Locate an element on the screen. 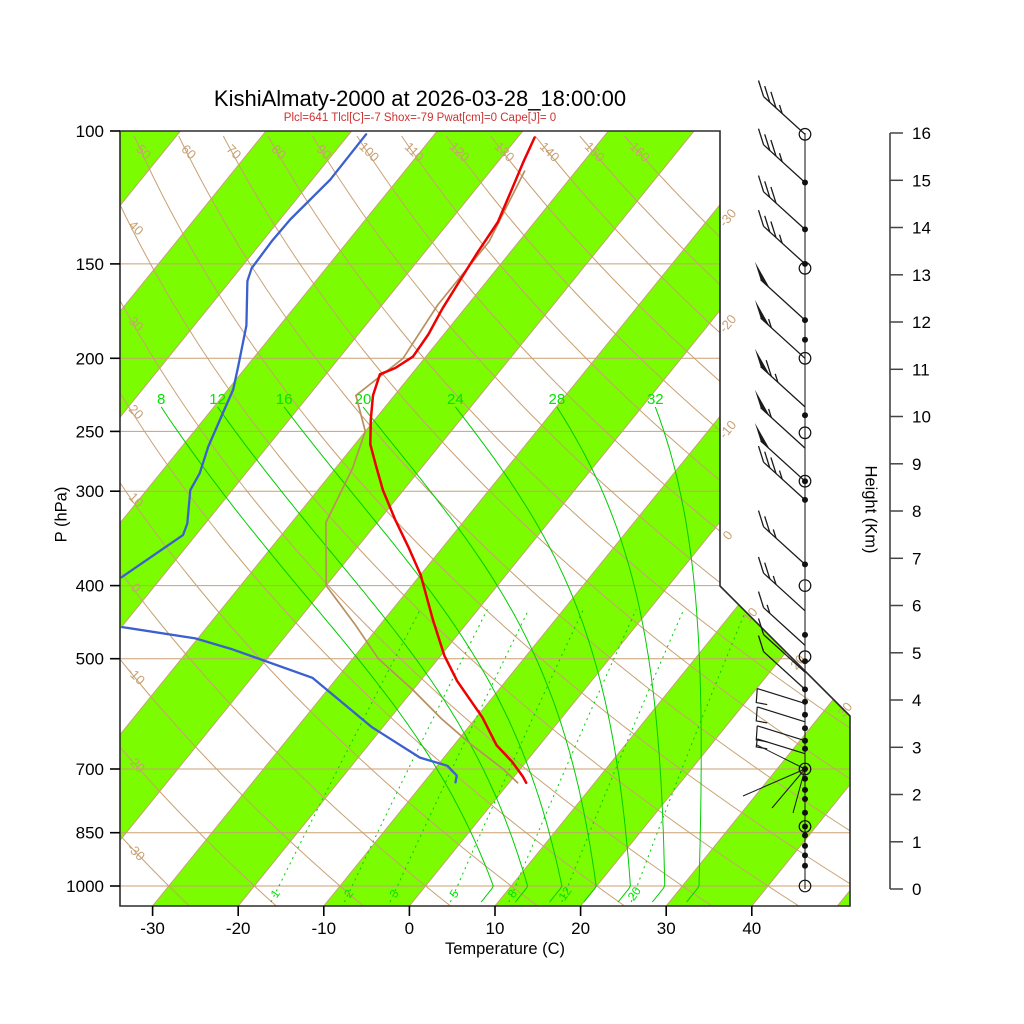 Image resolution: width=1024 pixels, height=1024 pixels. svg-text: 500 is located at coordinates (90, 659).